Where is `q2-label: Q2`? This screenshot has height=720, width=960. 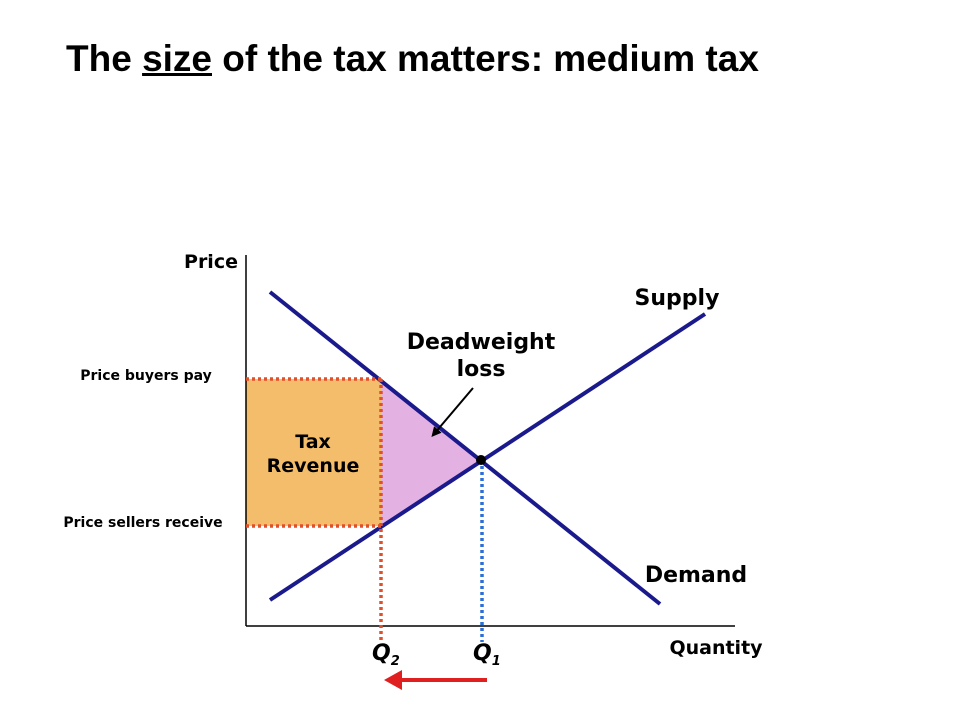 q2-label: Q2 is located at coordinates (386, 655).